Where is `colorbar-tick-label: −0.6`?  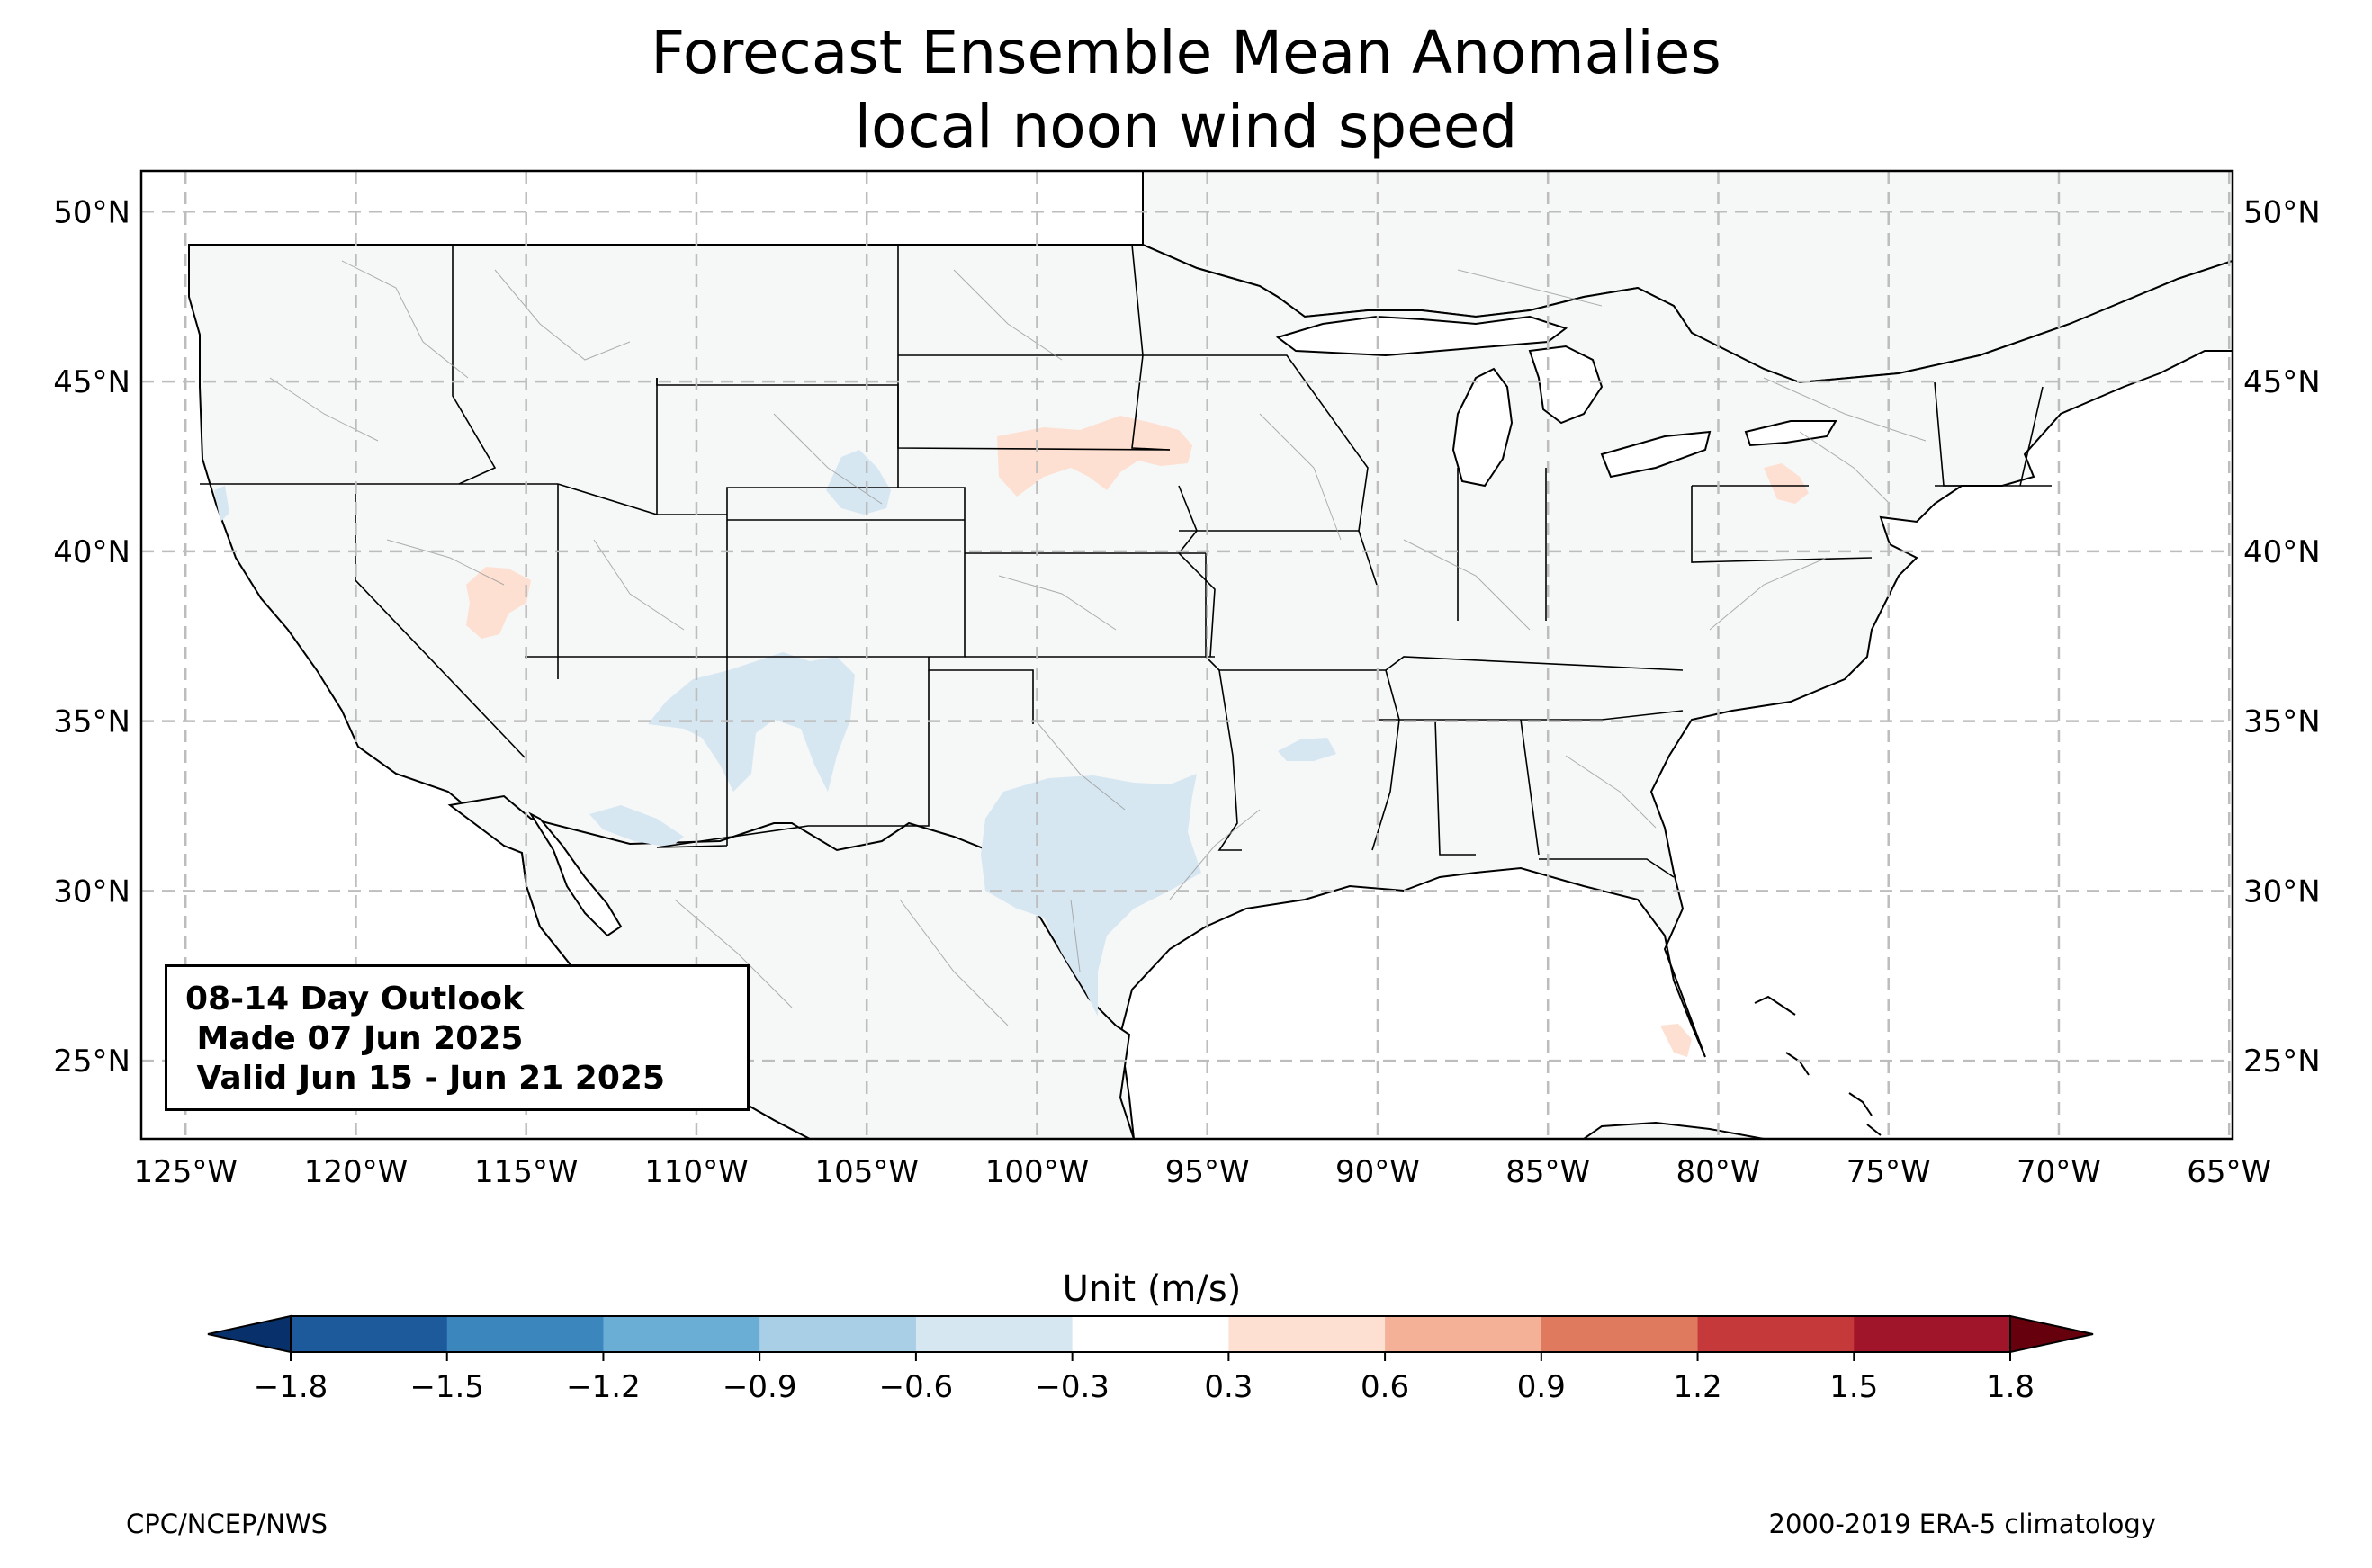
colorbar-tick-label: −0.6 is located at coordinates (916, 1387).